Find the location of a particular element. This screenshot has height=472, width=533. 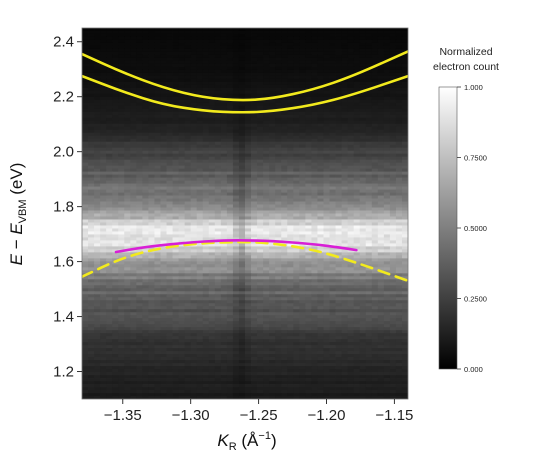

x-tick-label: −1.15 is located at coordinates (394, 415).